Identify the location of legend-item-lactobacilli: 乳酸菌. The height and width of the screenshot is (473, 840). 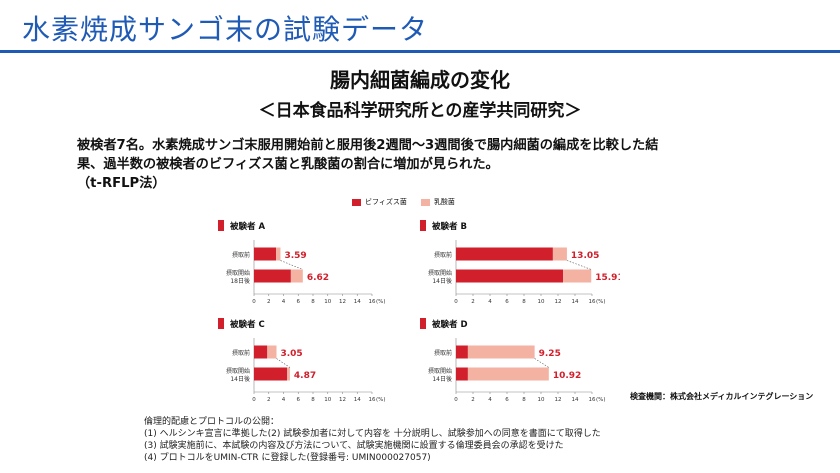
(437, 202).